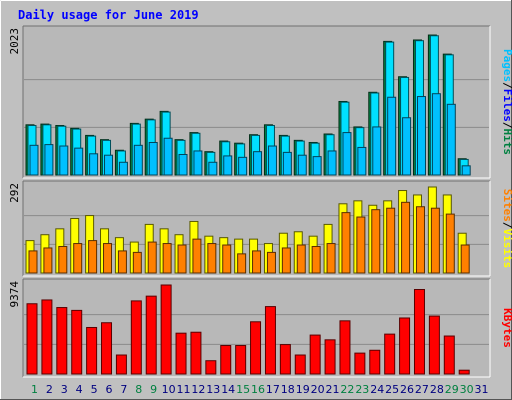  What do you see at coordinates (333, 389) in the screenshot?
I see `x-tick-label-day-21: 21` at bounding box center [333, 389].